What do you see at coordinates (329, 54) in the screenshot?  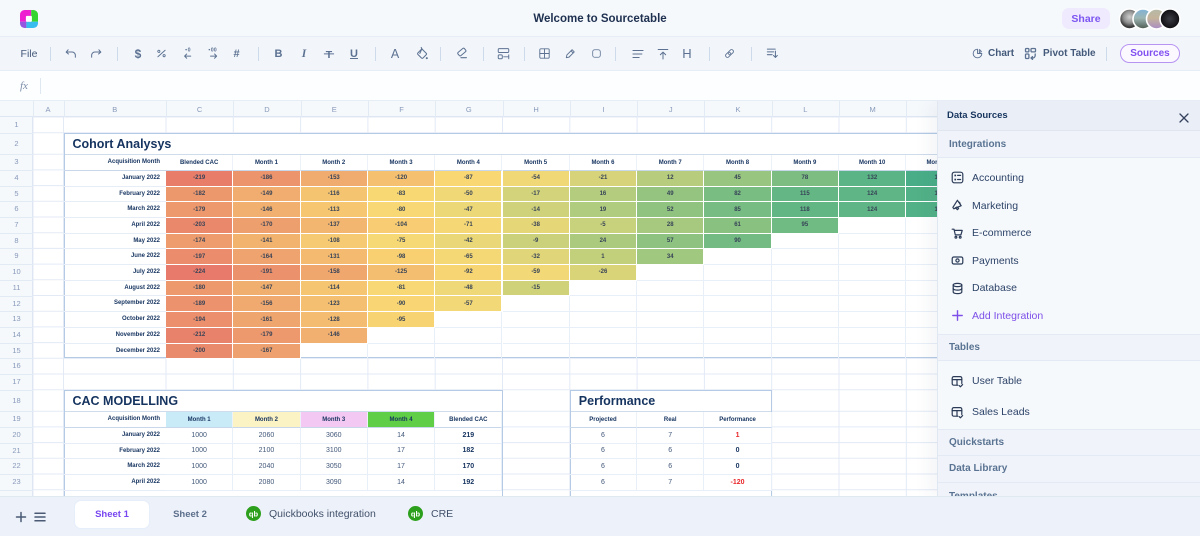 I see `svg-text: T` at bounding box center [329, 54].